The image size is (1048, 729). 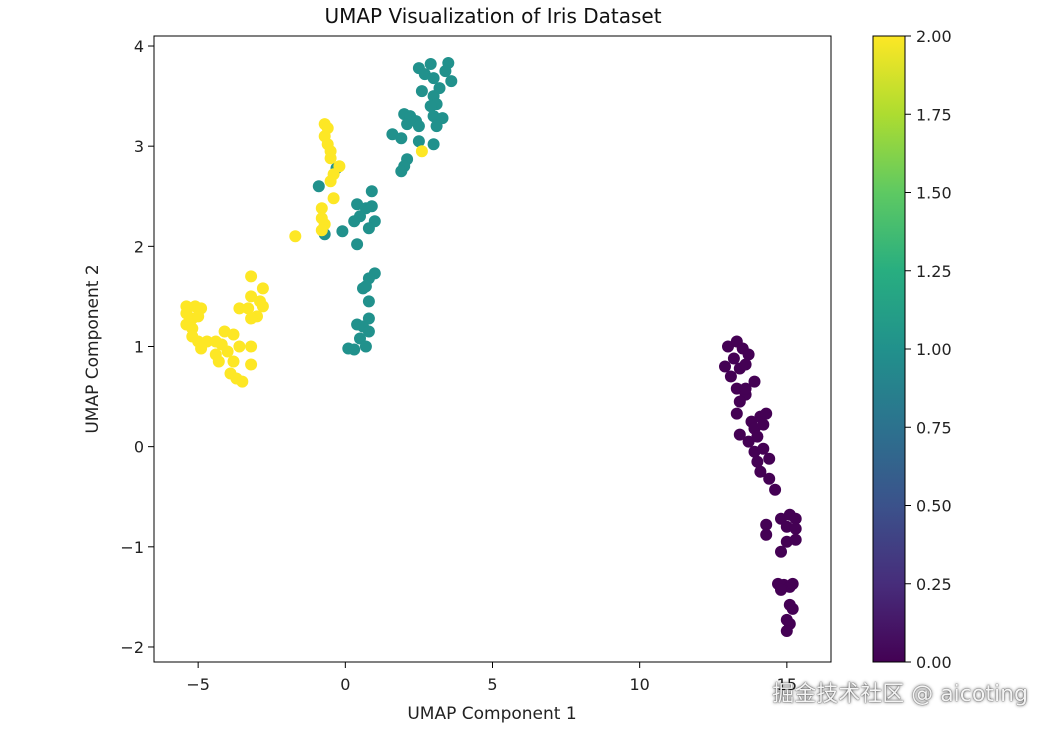 I want to click on y-tick-label: −1, so click(x=132, y=547).